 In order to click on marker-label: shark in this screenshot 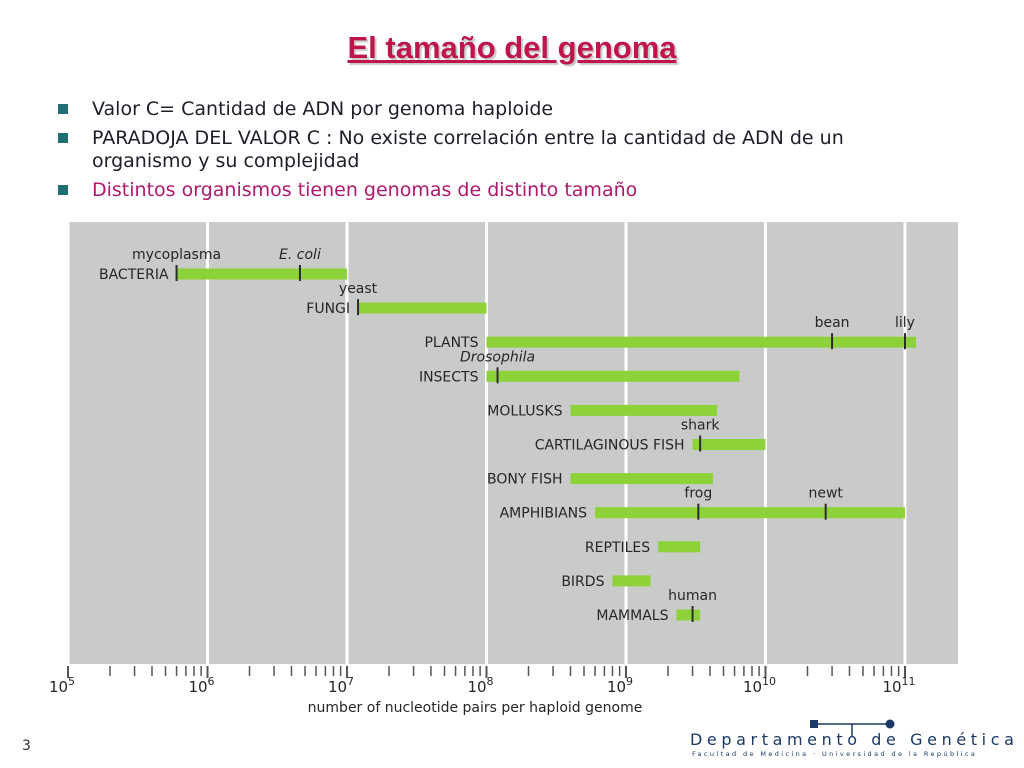, I will do `click(701, 426)`.